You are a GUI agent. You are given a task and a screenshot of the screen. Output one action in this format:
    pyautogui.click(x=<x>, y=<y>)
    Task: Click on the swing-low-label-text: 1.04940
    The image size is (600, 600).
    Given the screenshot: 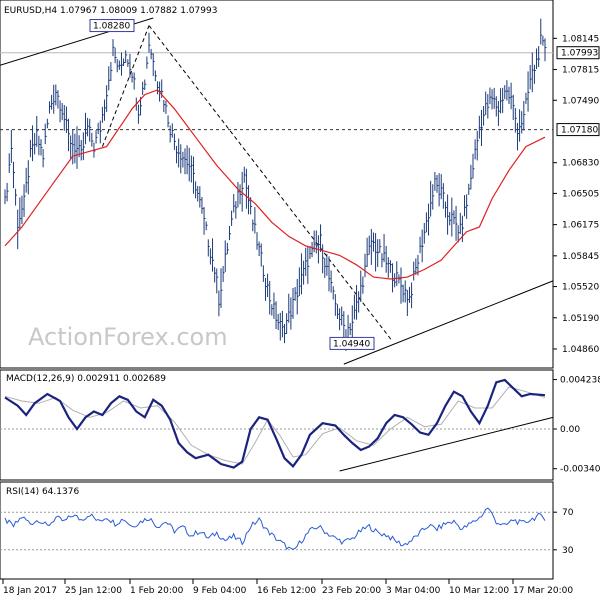 What is the action you would take?
    pyautogui.click(x=351, y=344)
    